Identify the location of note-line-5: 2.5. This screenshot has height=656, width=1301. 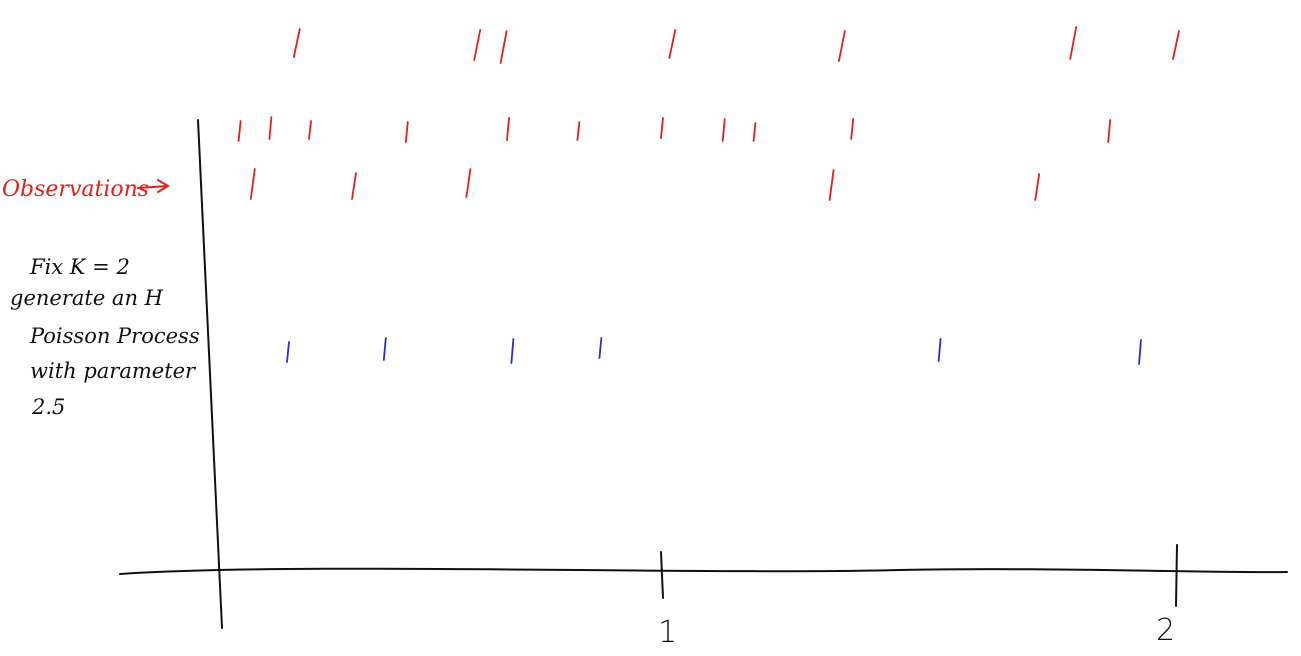
(48, 407).